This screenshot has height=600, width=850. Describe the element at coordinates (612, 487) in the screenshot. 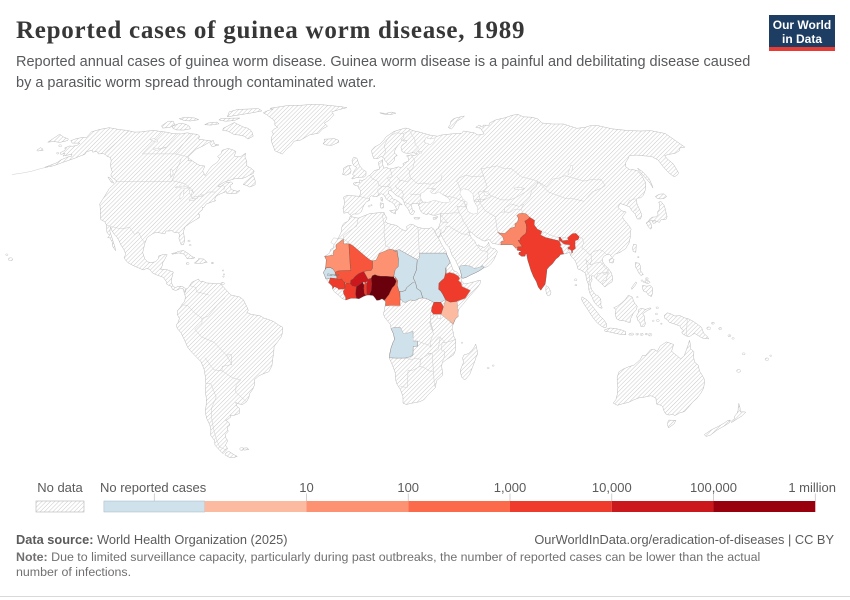

I see `svg-text: 10,000` at that location.